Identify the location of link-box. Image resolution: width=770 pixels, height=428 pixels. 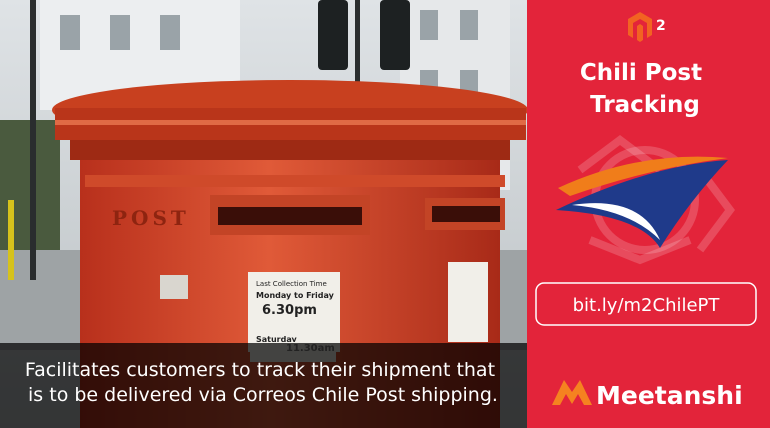
(646, 304).